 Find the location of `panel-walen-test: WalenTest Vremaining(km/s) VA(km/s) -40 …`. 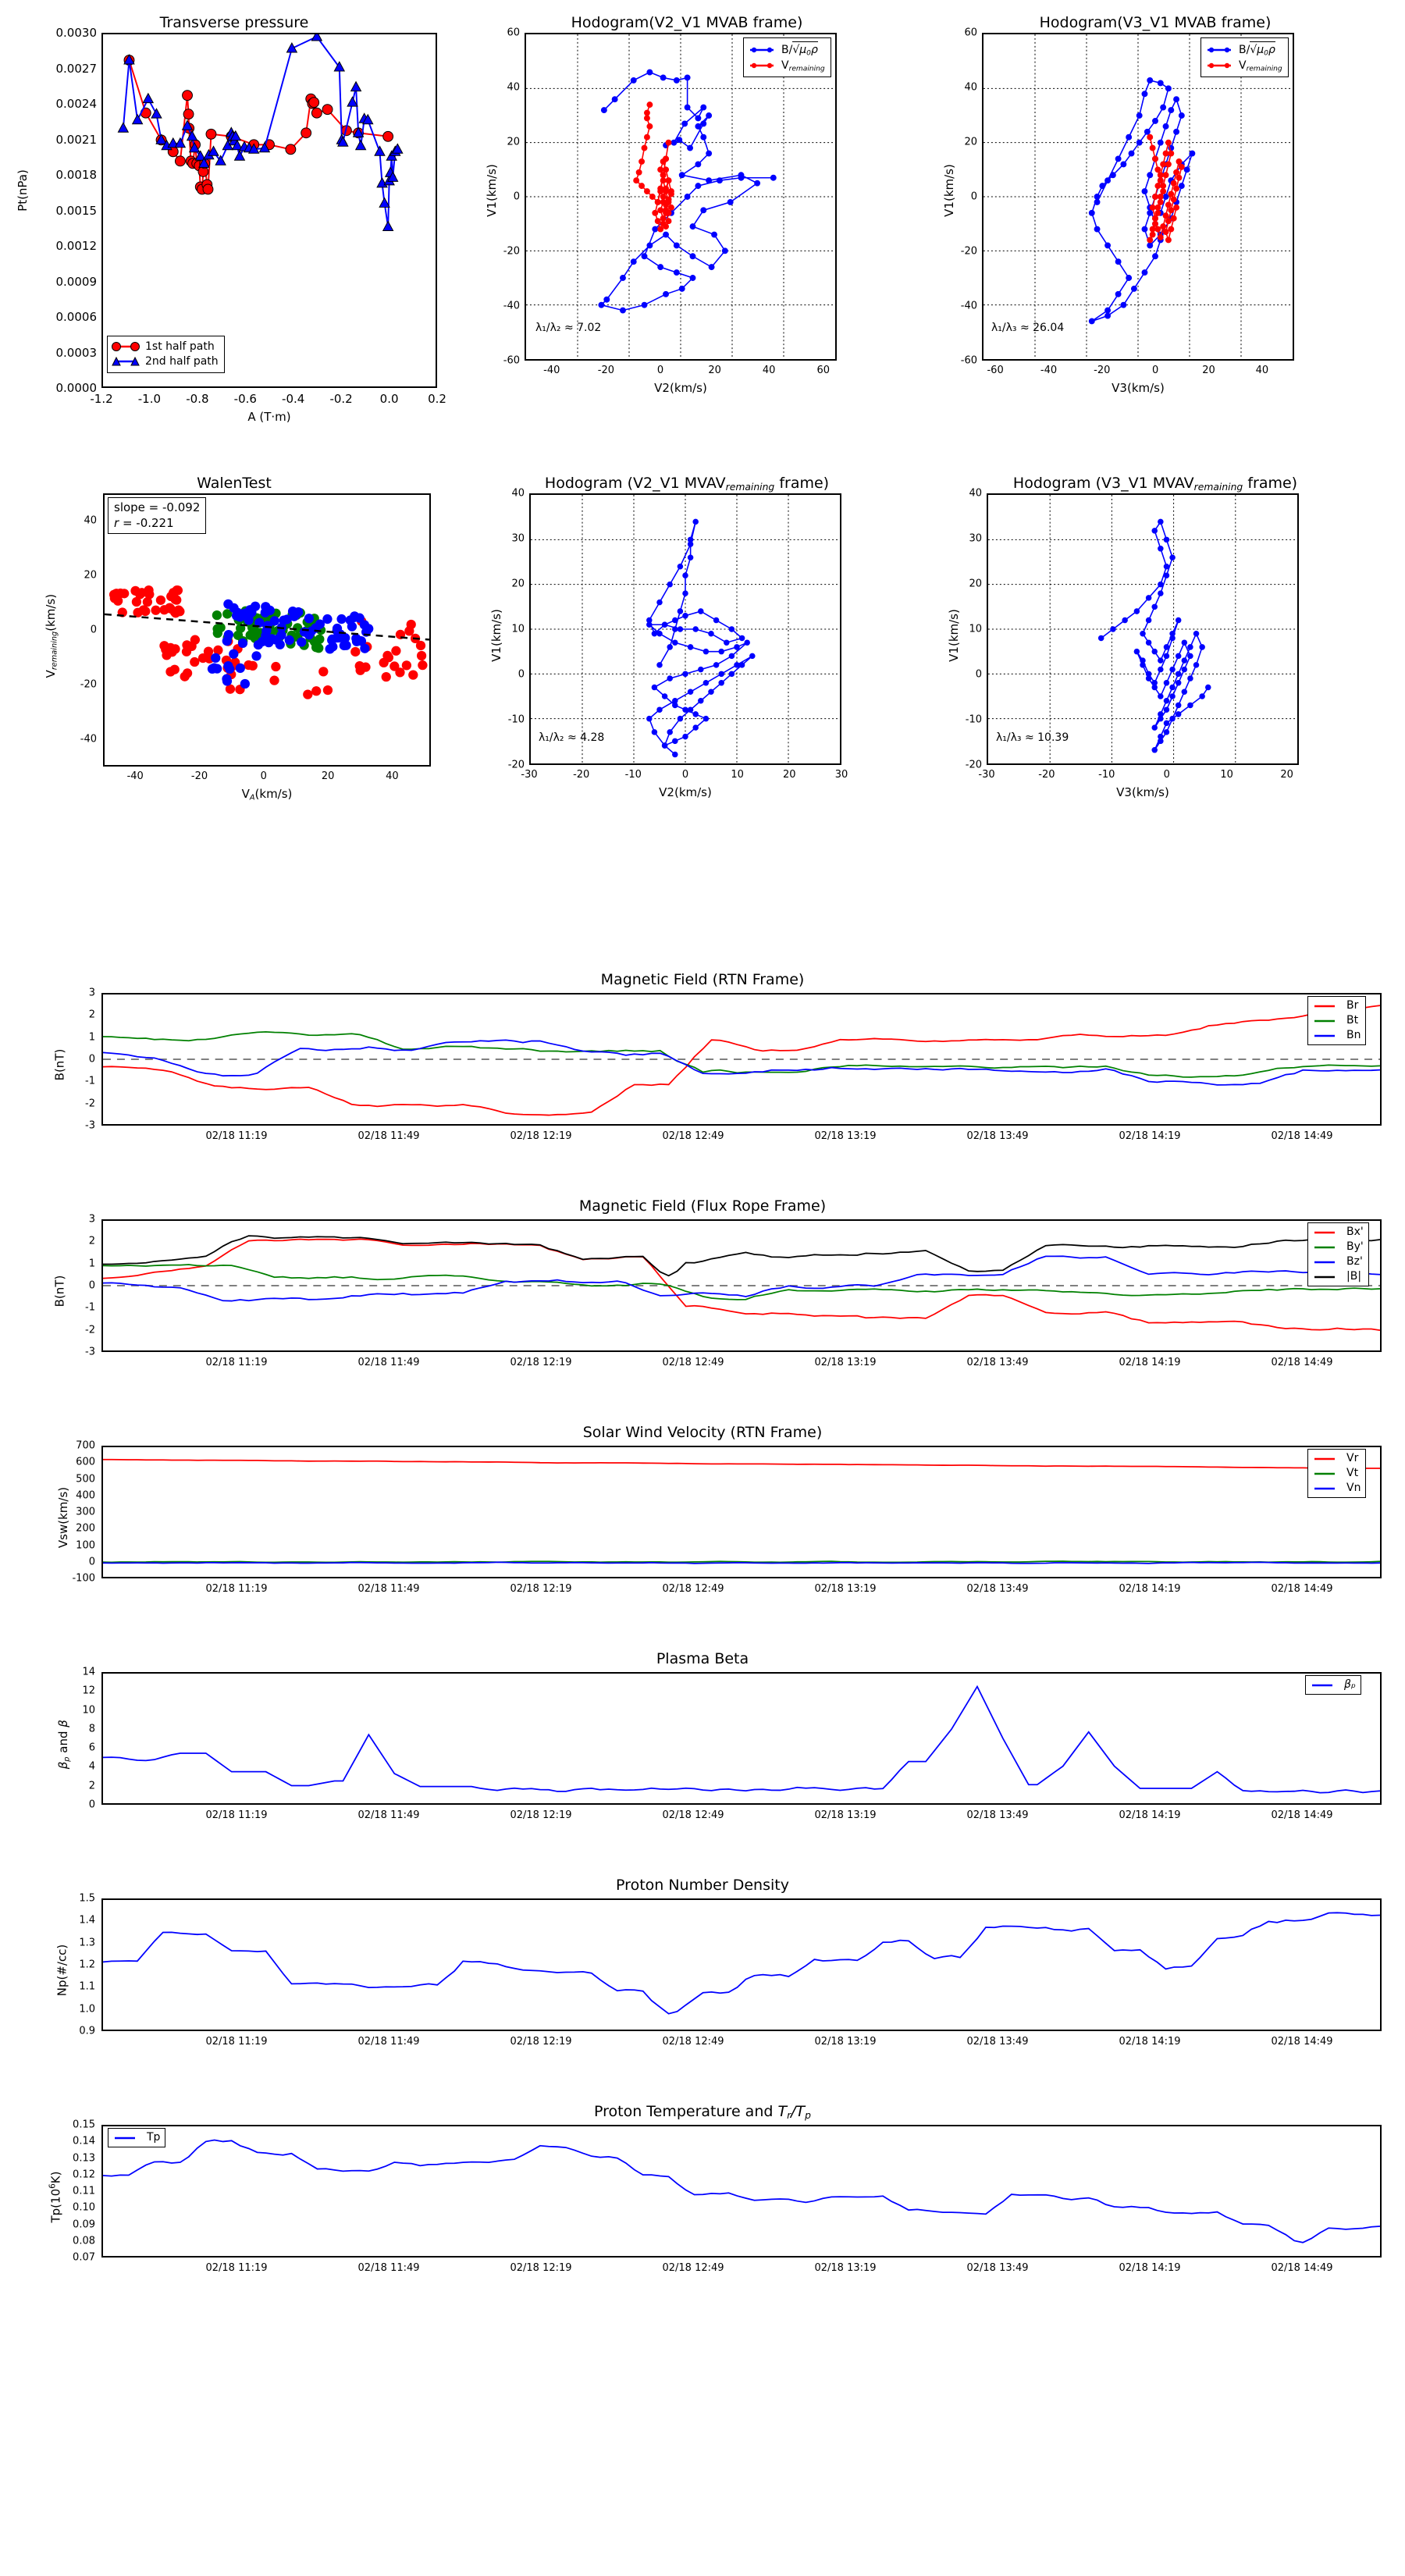

panel-walen-test: WalenTest Vremaining(km/s) VA(km/s) -40 … is located at coordinates (235, 636).